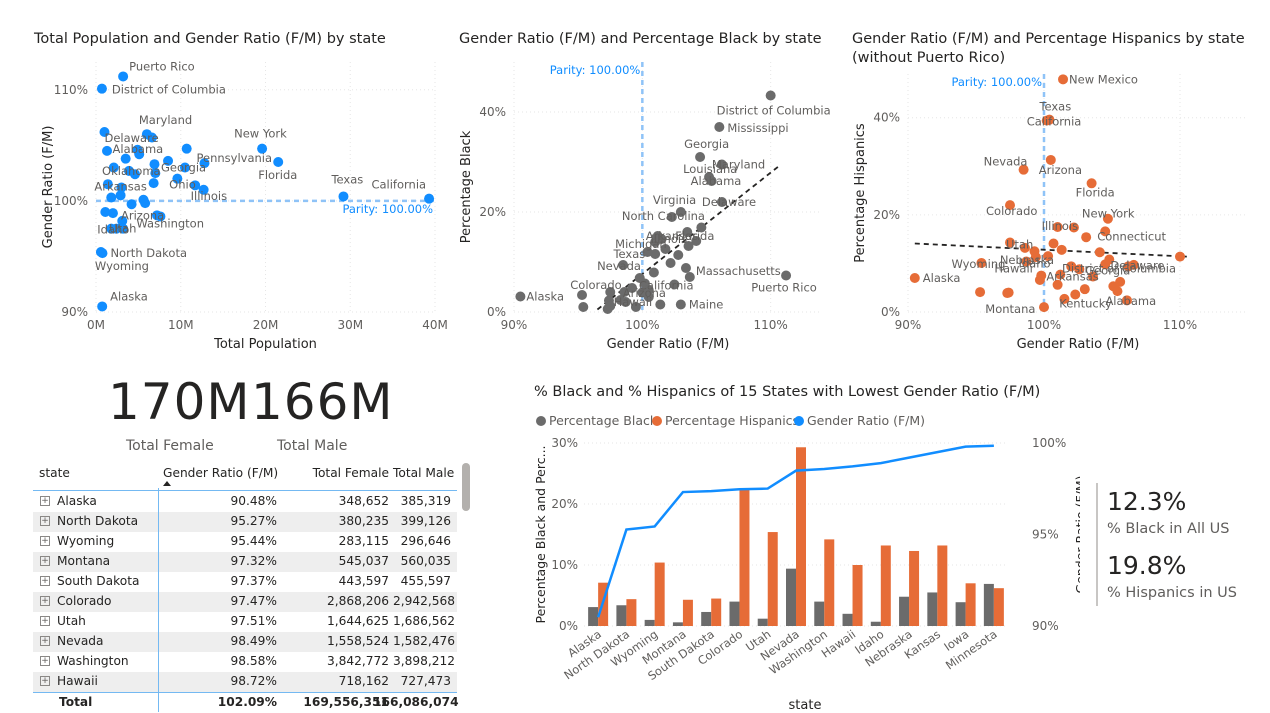 The width and height of the screenshot is (1270, 713). What do you see at coordinates (54, 473) in the screenshot?
I see `header-state: state` at bounding box center [54, 473].